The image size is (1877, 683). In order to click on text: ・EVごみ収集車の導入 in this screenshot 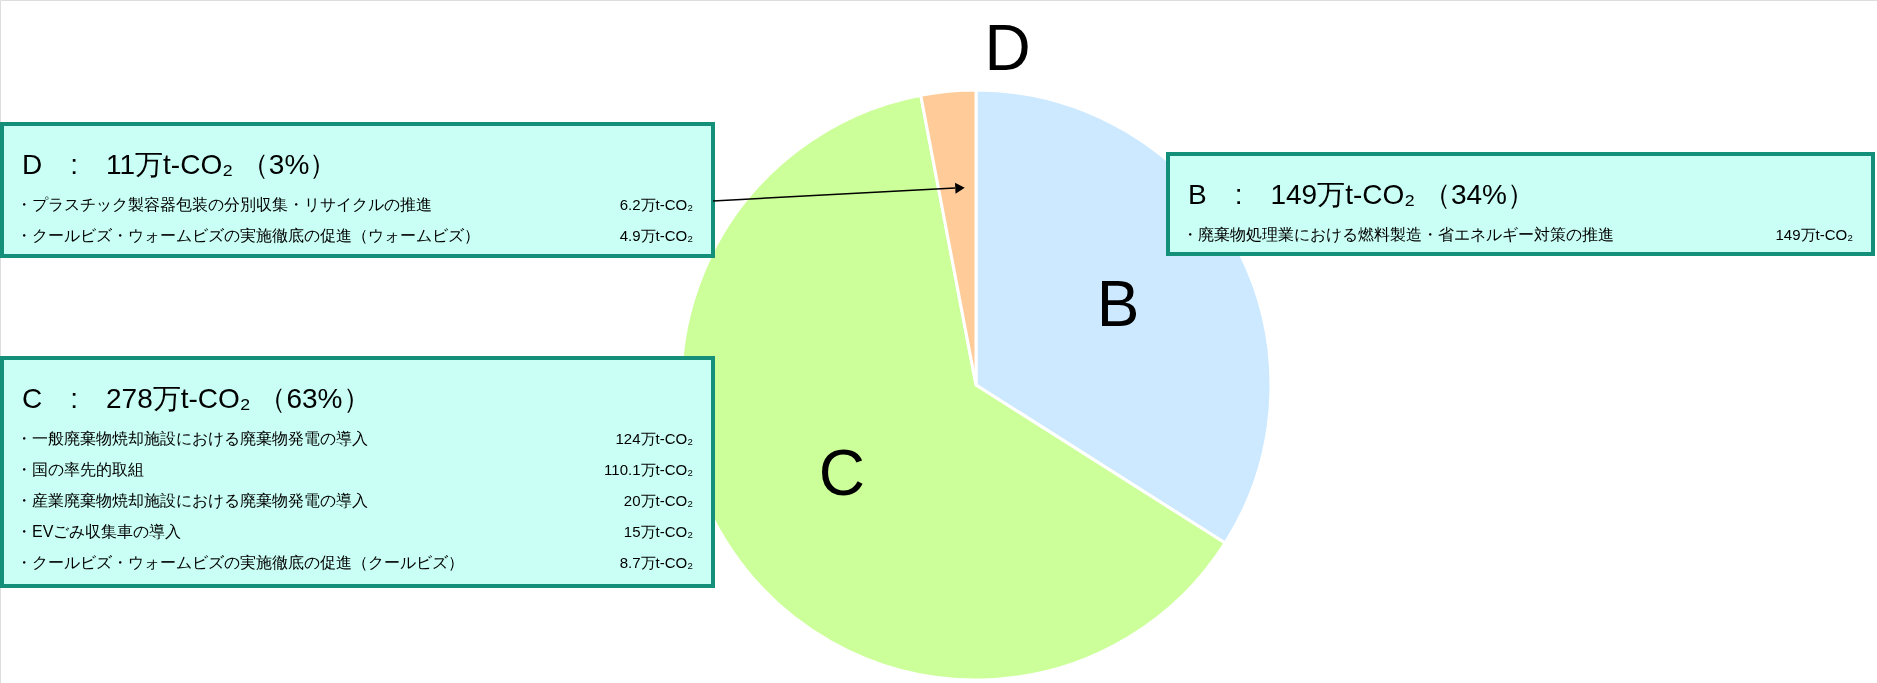, I will do `click(99, 531)`.